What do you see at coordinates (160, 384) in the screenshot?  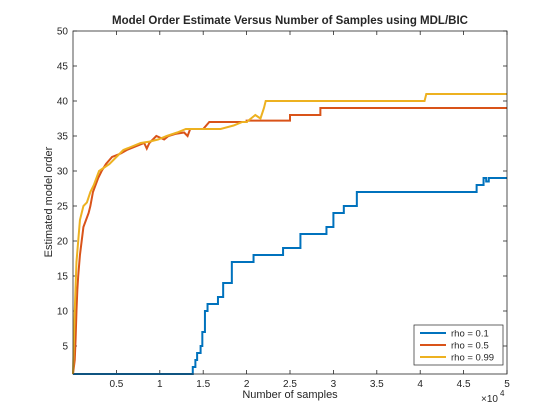 I see `x-tick-label: 1` at bounding box center [160, 384].